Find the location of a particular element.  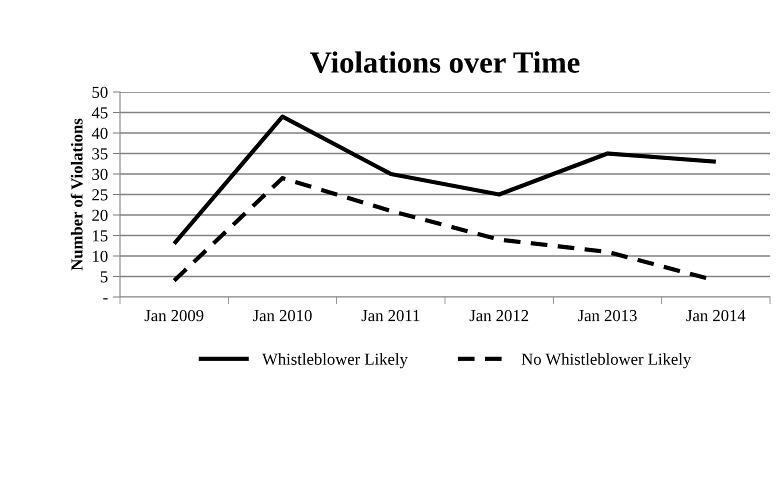

x-tick-label: Jan 2011 is located at coordinates (391, 316).